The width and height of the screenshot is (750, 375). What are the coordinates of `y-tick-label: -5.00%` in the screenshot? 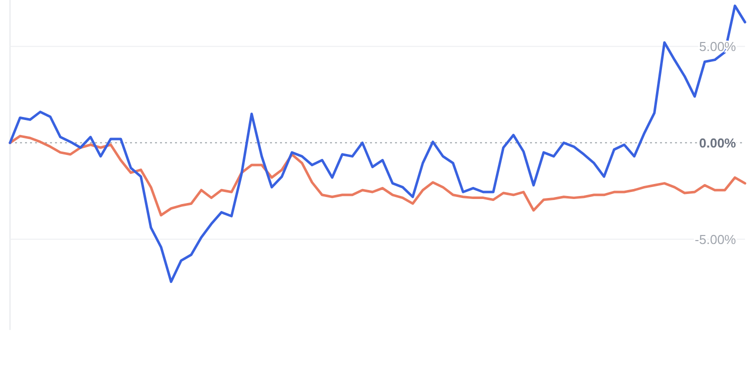 It's located at (715, 239).